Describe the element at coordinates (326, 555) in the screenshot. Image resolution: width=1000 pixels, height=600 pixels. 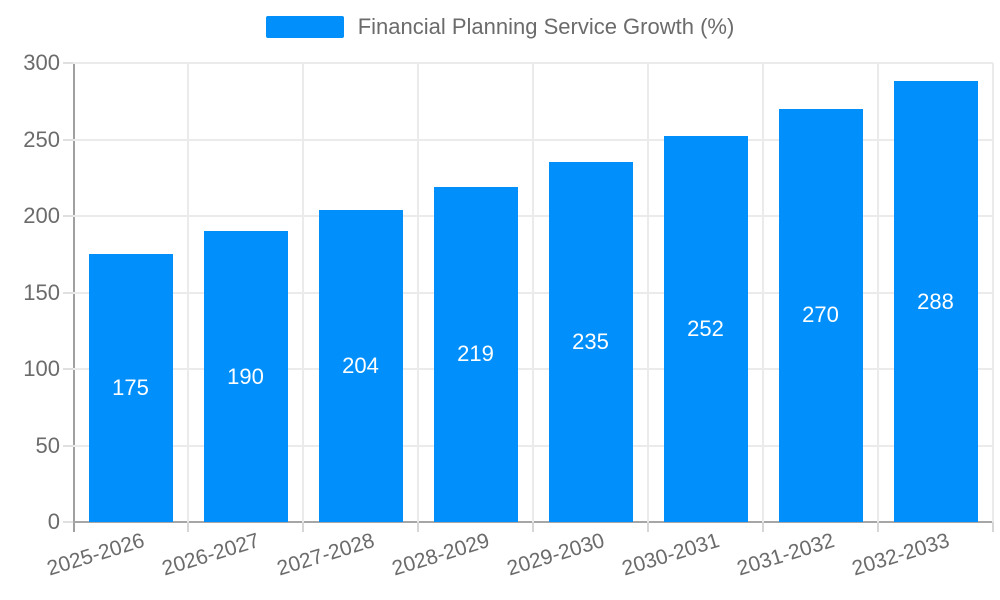
I see `x-axis-label: 2027-2028` at that location.